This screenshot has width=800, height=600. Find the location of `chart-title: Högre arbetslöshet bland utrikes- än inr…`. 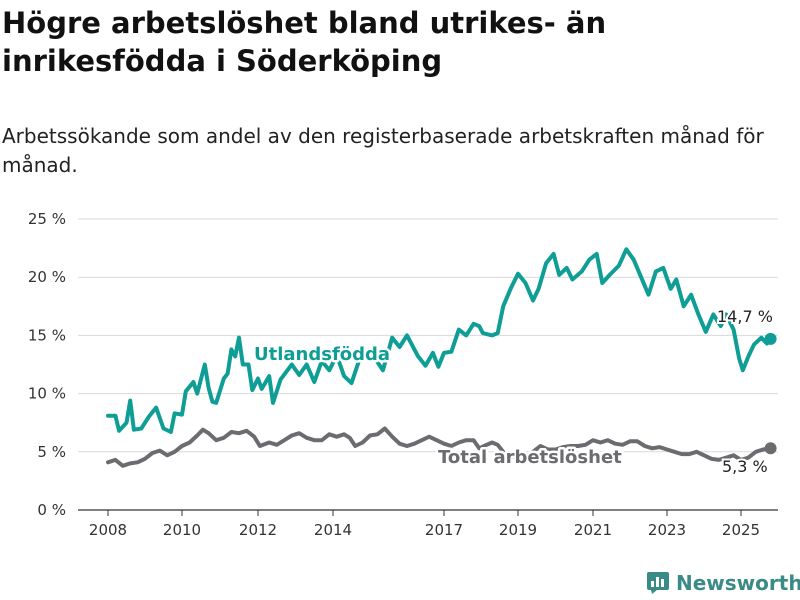

chart-title: Högre arbetslöshet bland utrikes- än inr… is located at coordinates (304, 42).